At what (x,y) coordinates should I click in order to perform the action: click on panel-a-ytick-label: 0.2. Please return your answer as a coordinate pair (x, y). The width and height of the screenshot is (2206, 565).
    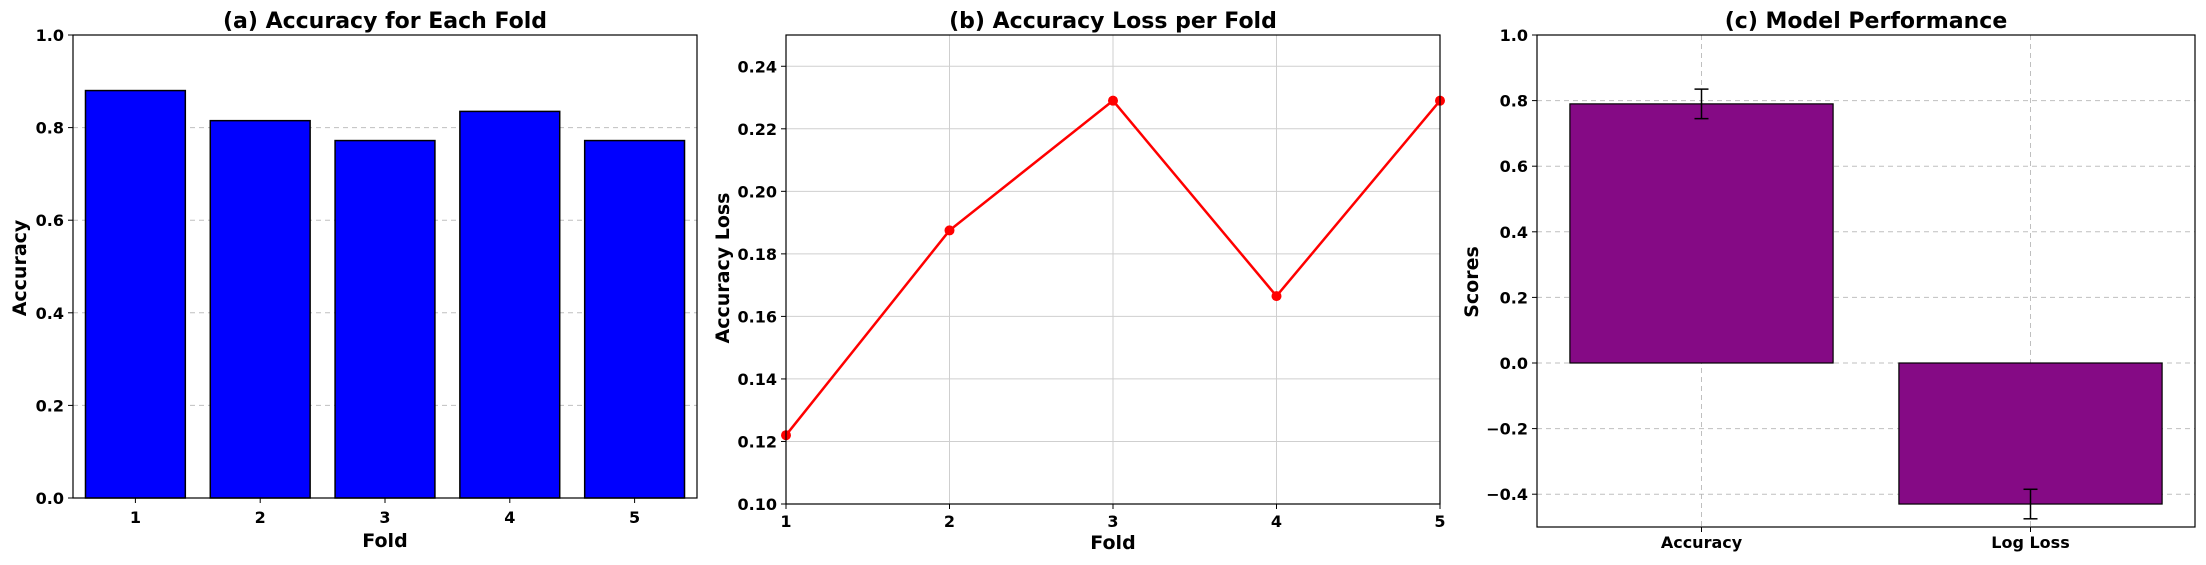
    Looking at the image, I should click on (50, 405).